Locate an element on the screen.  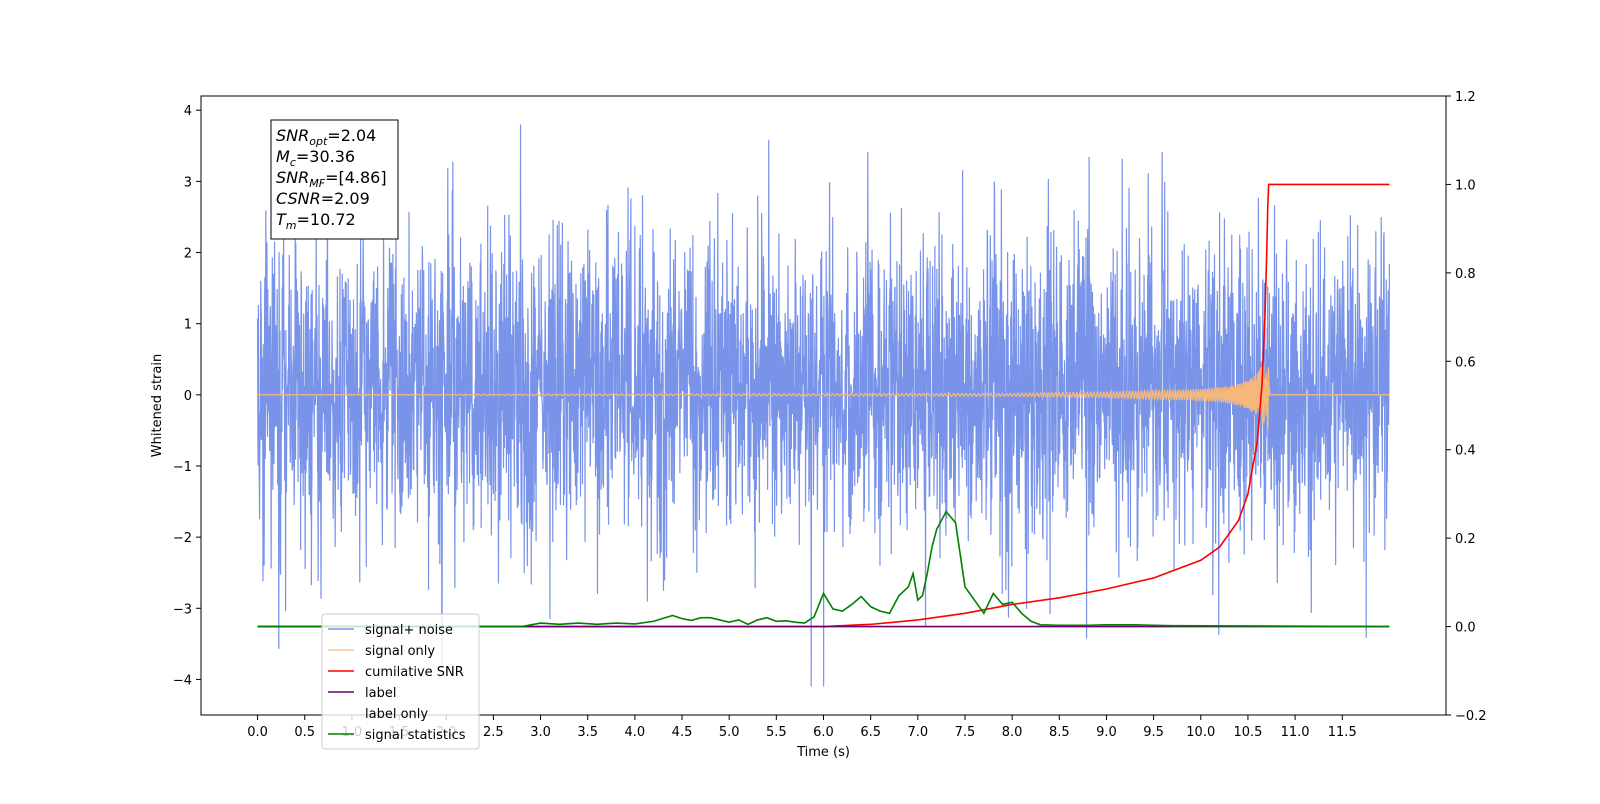
y-tick-label: 3 is located at coordinates (188, 182).